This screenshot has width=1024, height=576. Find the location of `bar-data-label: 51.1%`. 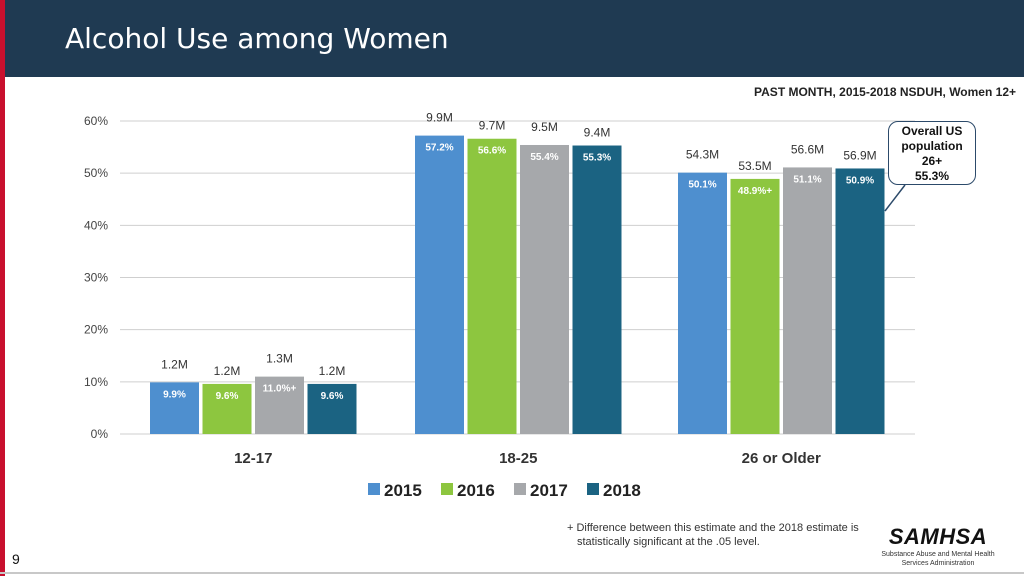

bar-data-label: 51.1% is located at coordinates (807, 179).